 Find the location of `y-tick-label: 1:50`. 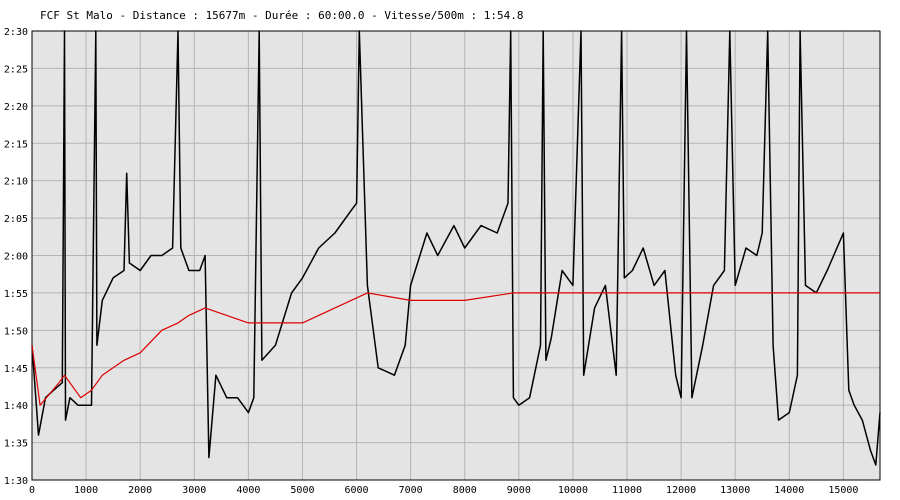

y-tick-label: 1:50 is located at coordinates (16, 331).